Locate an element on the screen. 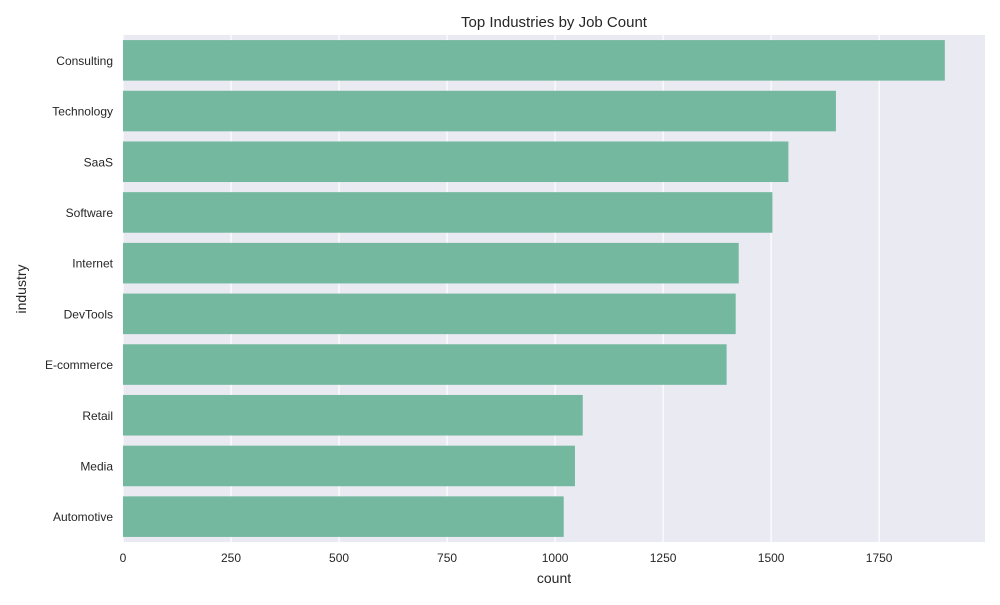  y-tick-label: Retail is located at coordinates (97, 416).